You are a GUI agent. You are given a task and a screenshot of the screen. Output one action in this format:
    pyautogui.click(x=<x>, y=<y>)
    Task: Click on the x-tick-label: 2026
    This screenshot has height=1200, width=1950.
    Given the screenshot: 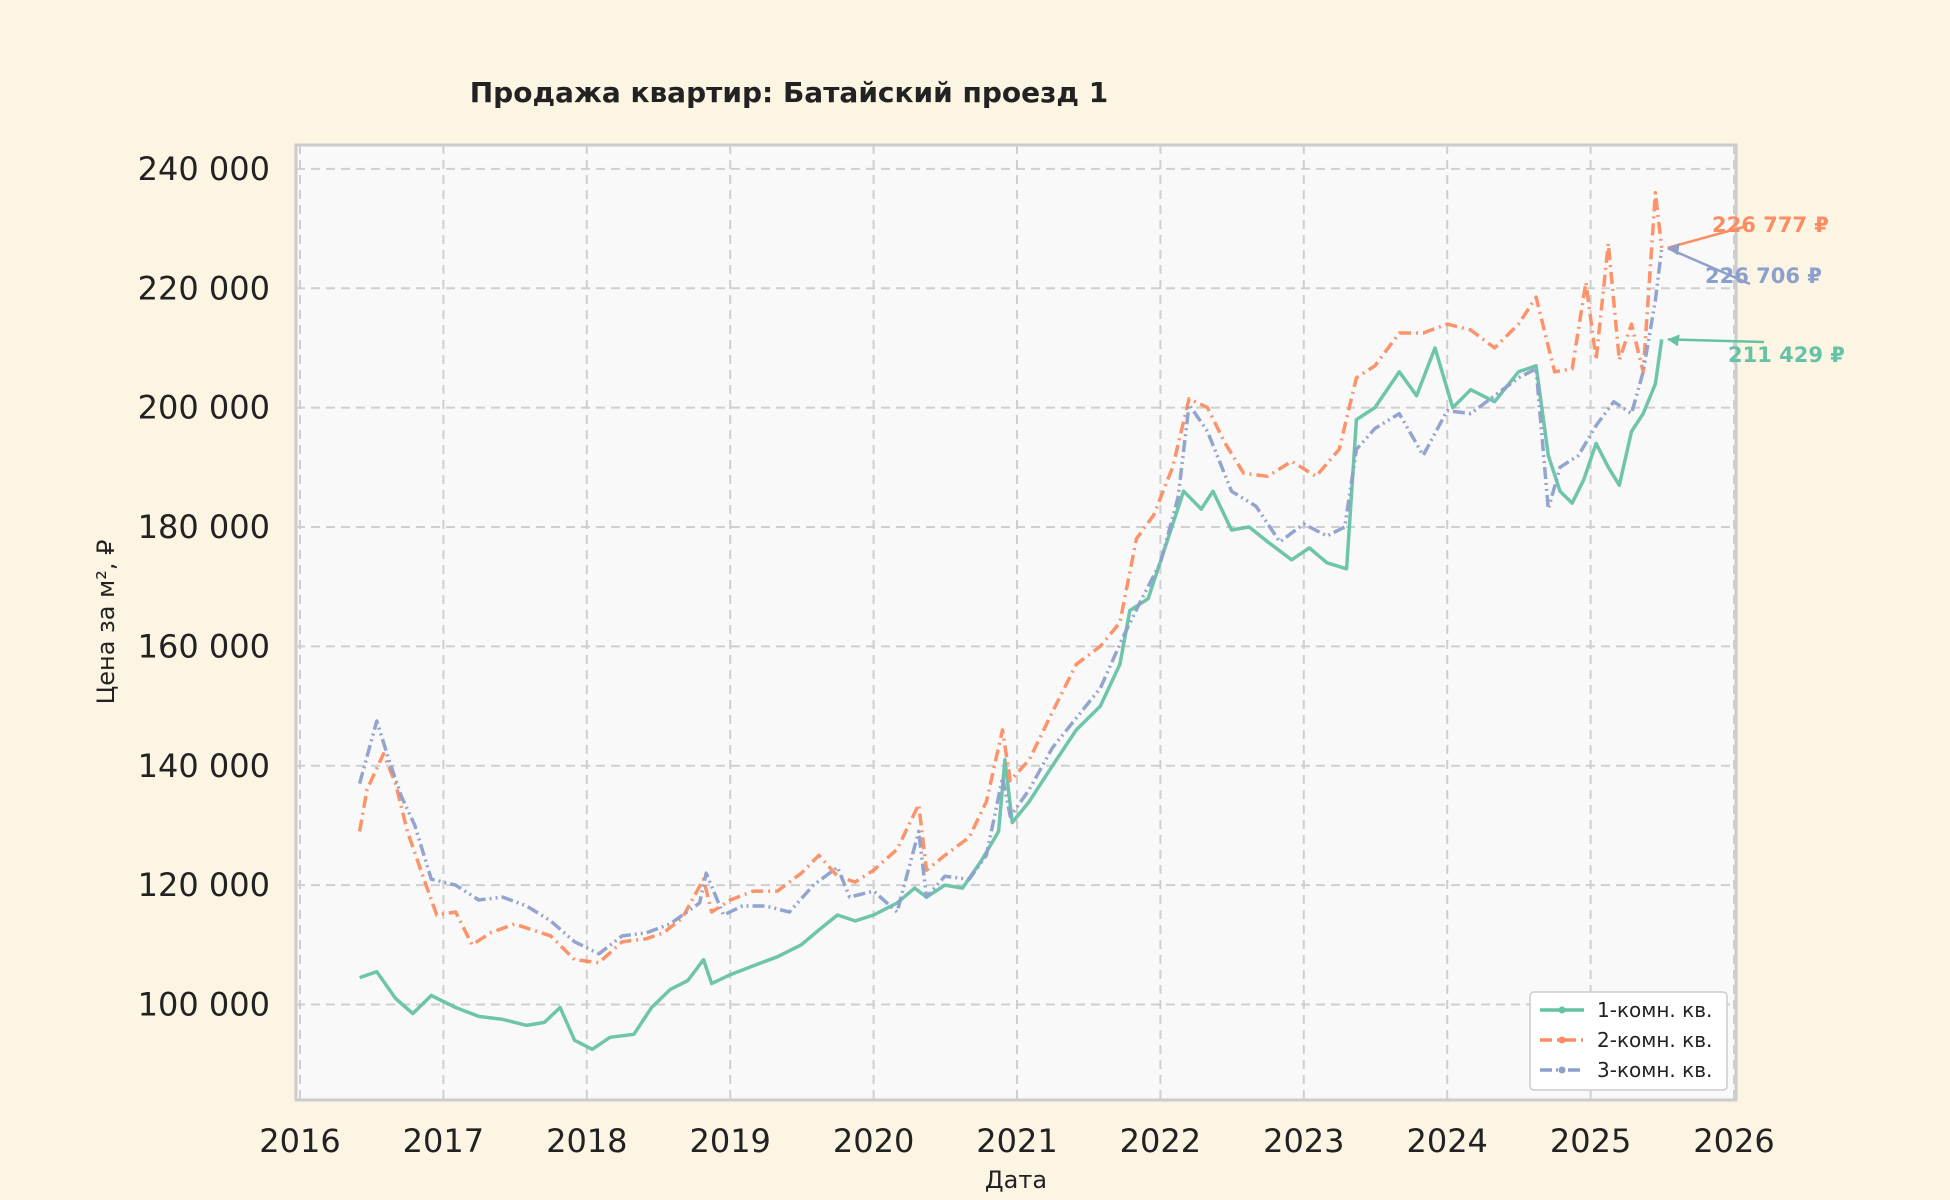 What is the action you would take?
    pyautogui.click(x=1733, y=1141)
    